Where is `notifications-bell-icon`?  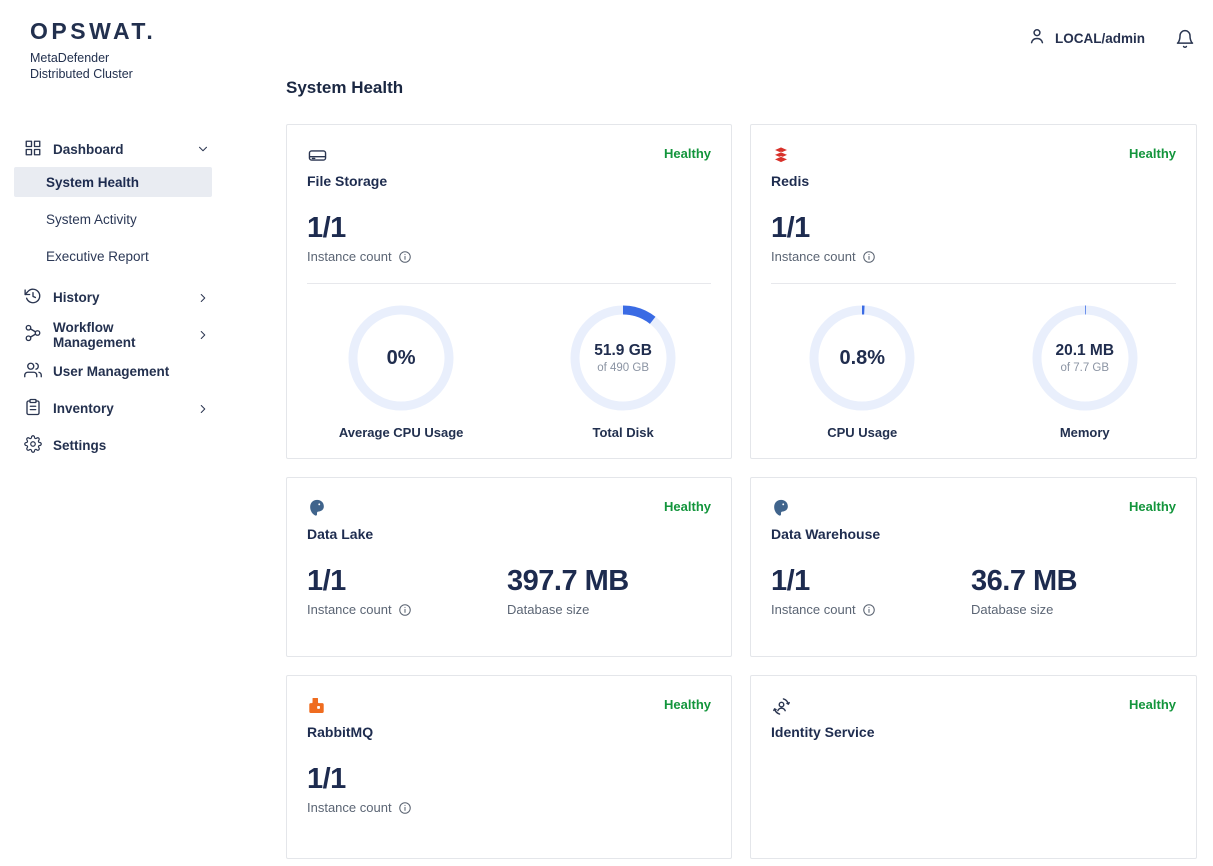
notifications-bell-icon is located at coordinates (1185, 39).